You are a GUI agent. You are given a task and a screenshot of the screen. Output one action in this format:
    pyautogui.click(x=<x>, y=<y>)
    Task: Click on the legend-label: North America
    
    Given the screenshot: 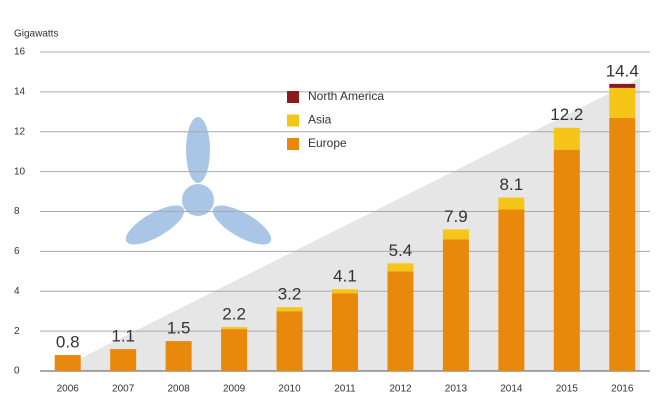 What is the action you would take?
    pyautogui.click(x=346, y=96)
    